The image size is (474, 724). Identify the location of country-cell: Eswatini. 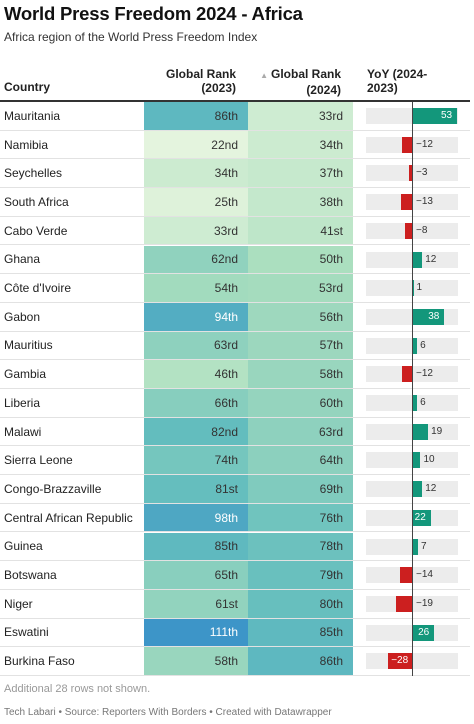
(26, 632).